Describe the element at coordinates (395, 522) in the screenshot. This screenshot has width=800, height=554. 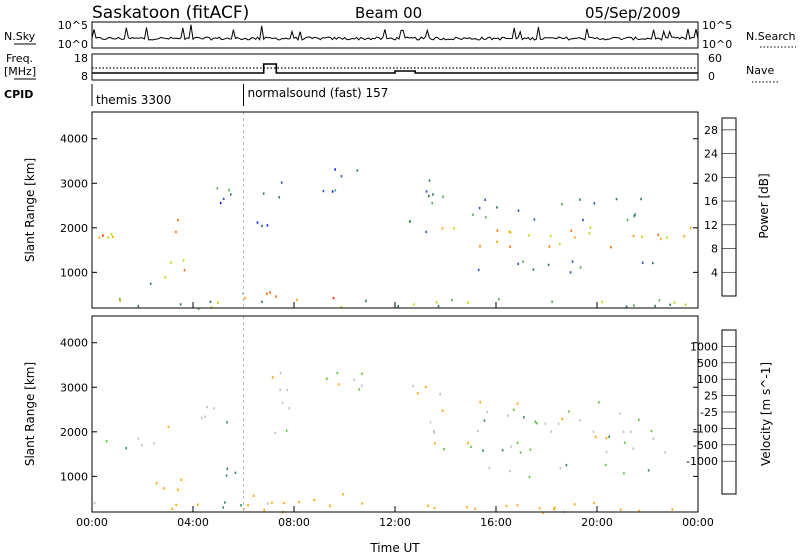
I see `x-tick-label: 12:00` at that location.